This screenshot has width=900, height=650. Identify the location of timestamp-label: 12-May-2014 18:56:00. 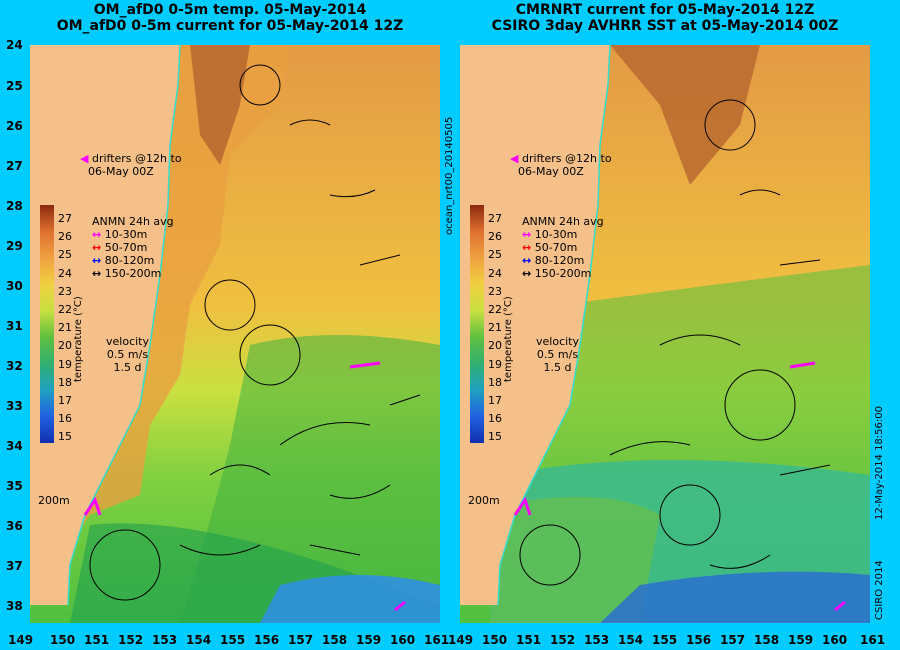
(879, 463).